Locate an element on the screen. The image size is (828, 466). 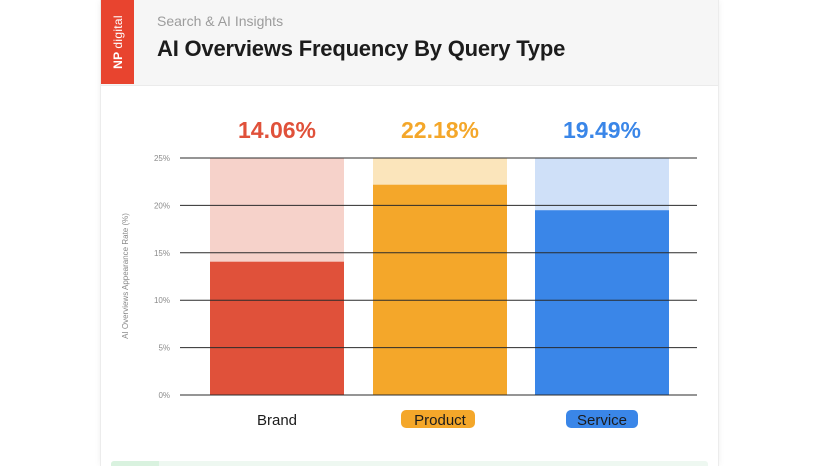
y-tick-label: 5% is located at coordinates (164, 348).